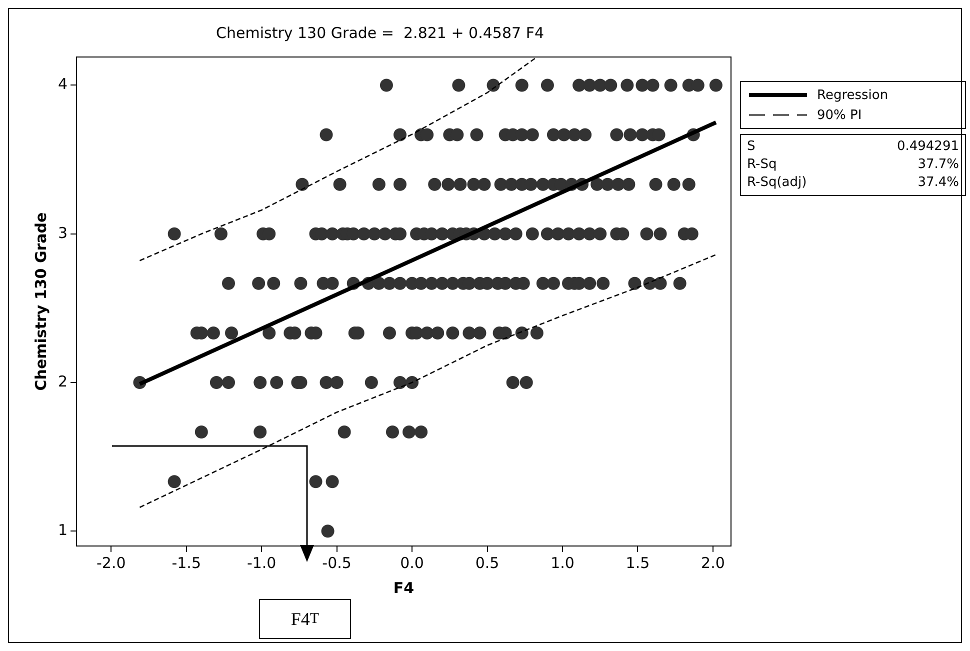 The height and width of the screenshot is (651, 970). I want to click on x-tick-label: 0.0, so click(412, 563).